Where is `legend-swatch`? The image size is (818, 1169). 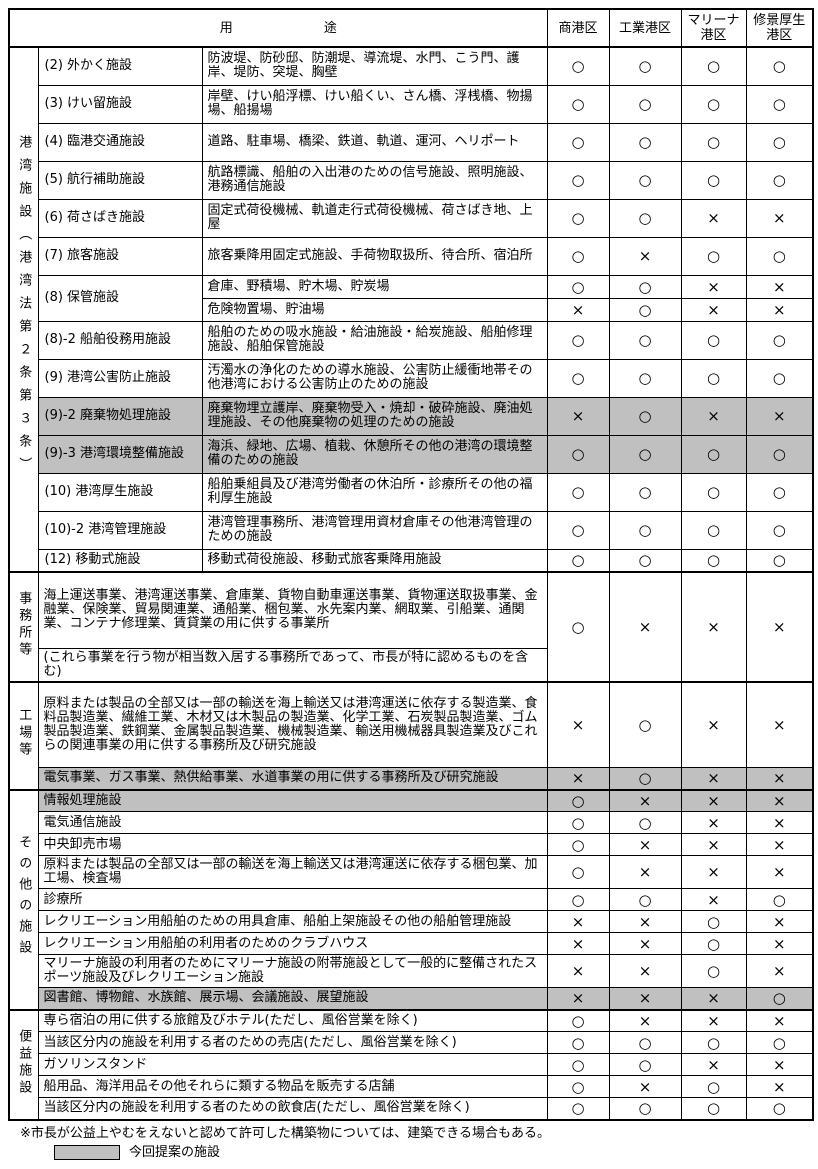
legend-swatch is located at coordinates (87, 1152).